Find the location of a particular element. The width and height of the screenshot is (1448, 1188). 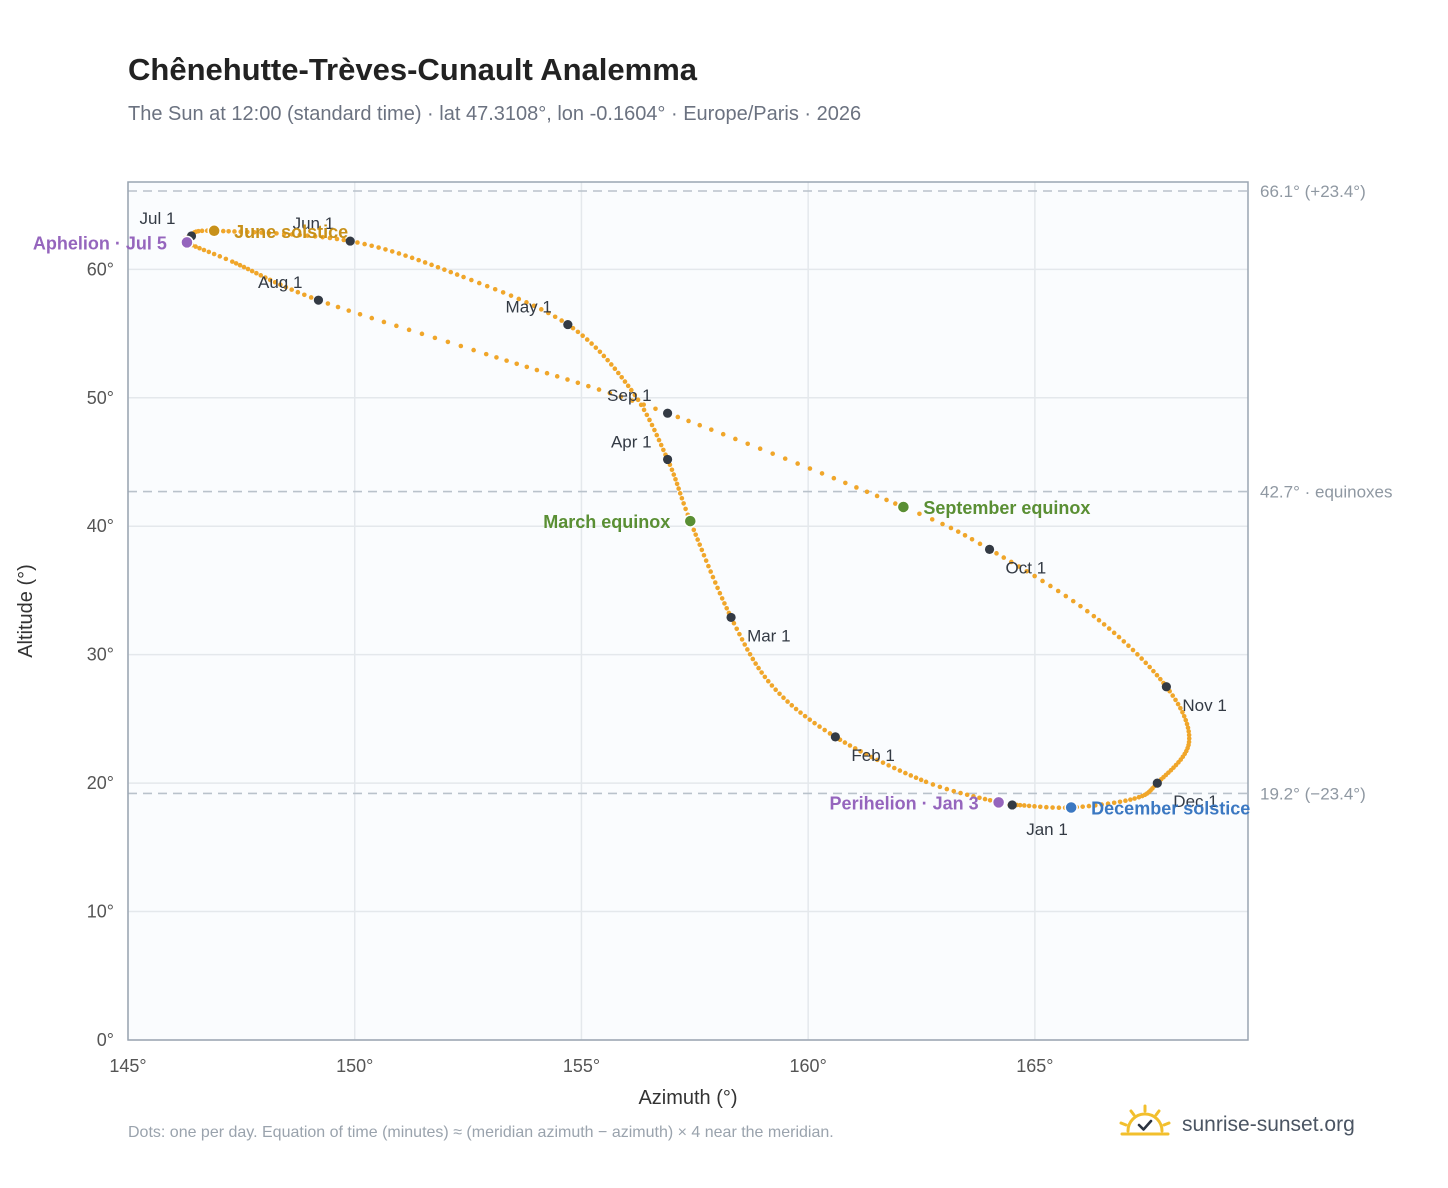

x-tick-label: 145° is located at coordinates (127, 1066).